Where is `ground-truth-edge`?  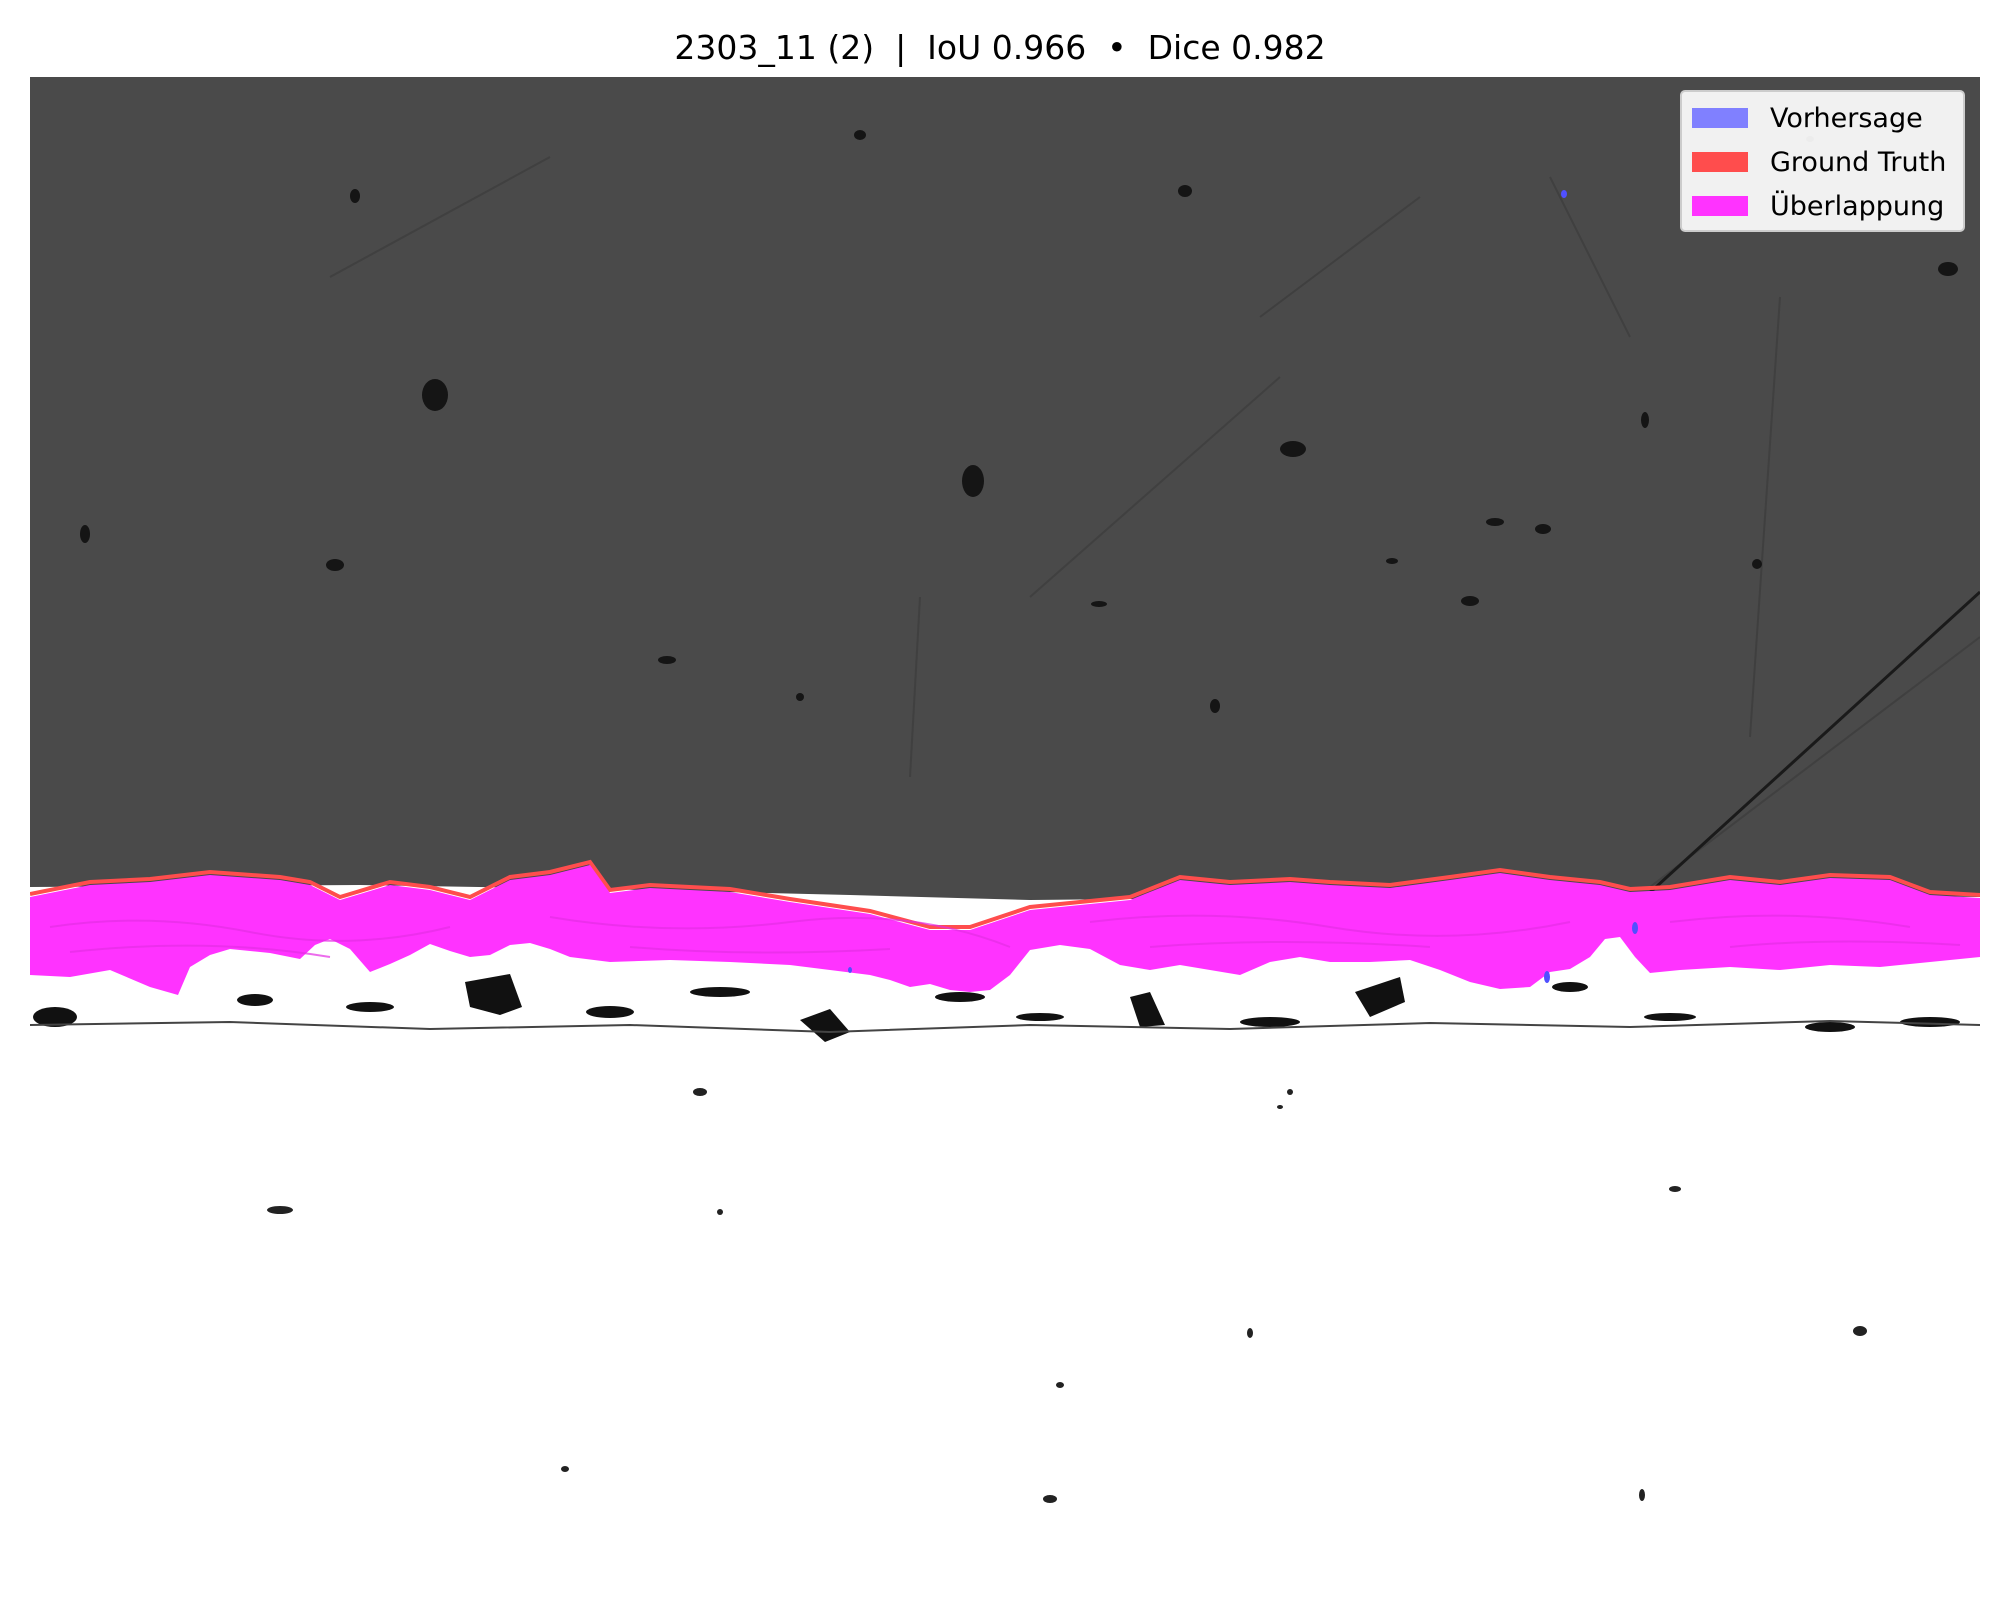
ground-truth-edge is located at coordinates (1005, 894).